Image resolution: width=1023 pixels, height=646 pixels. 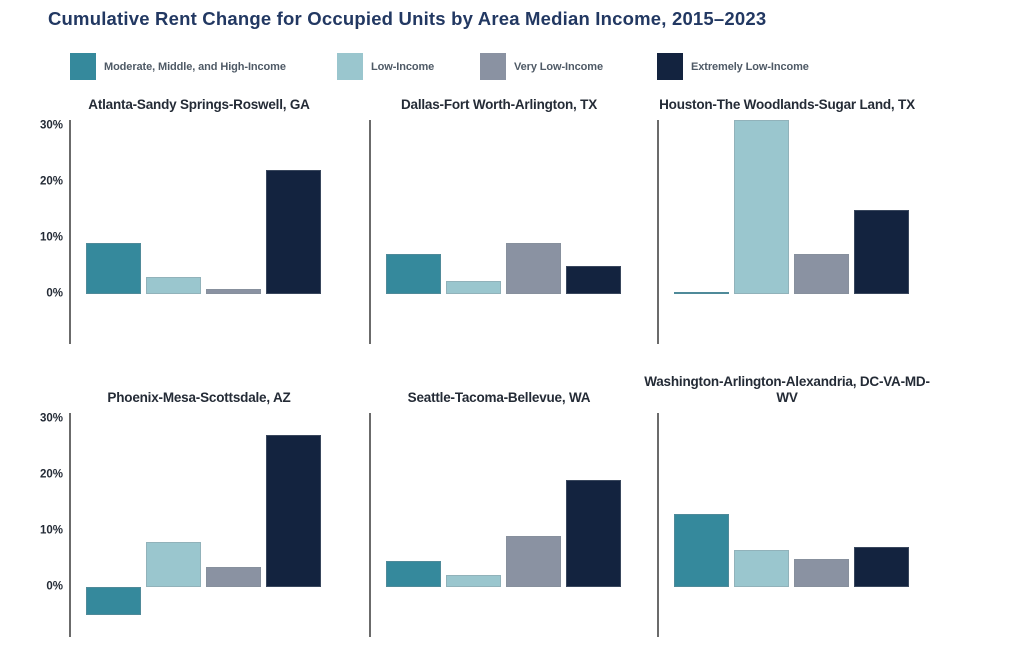 I want to click on chart-title-box: Houston-The Woodlands-Sugar Land, TX, so click(x=787, y=104).